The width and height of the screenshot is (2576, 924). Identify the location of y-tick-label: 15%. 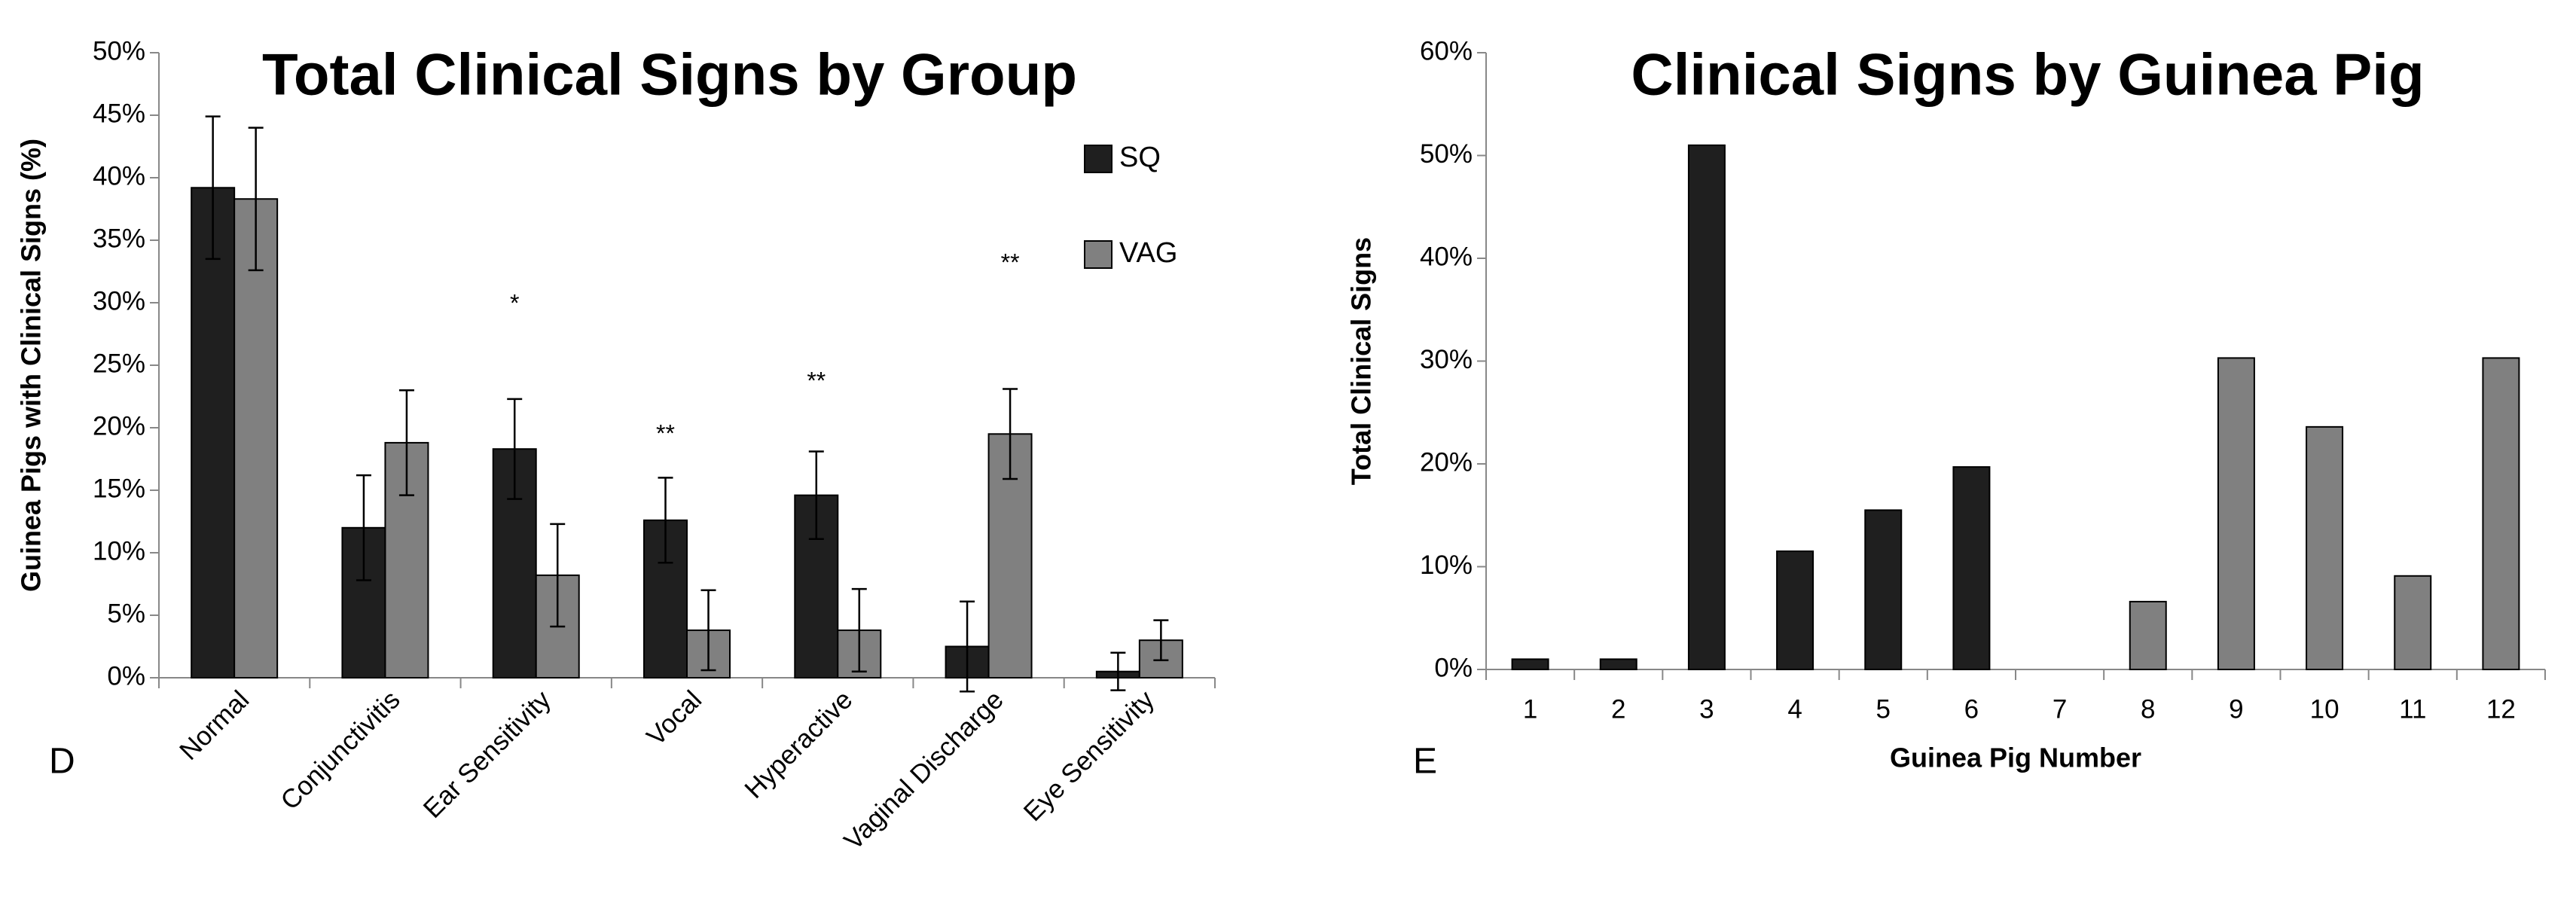
(119, 488).